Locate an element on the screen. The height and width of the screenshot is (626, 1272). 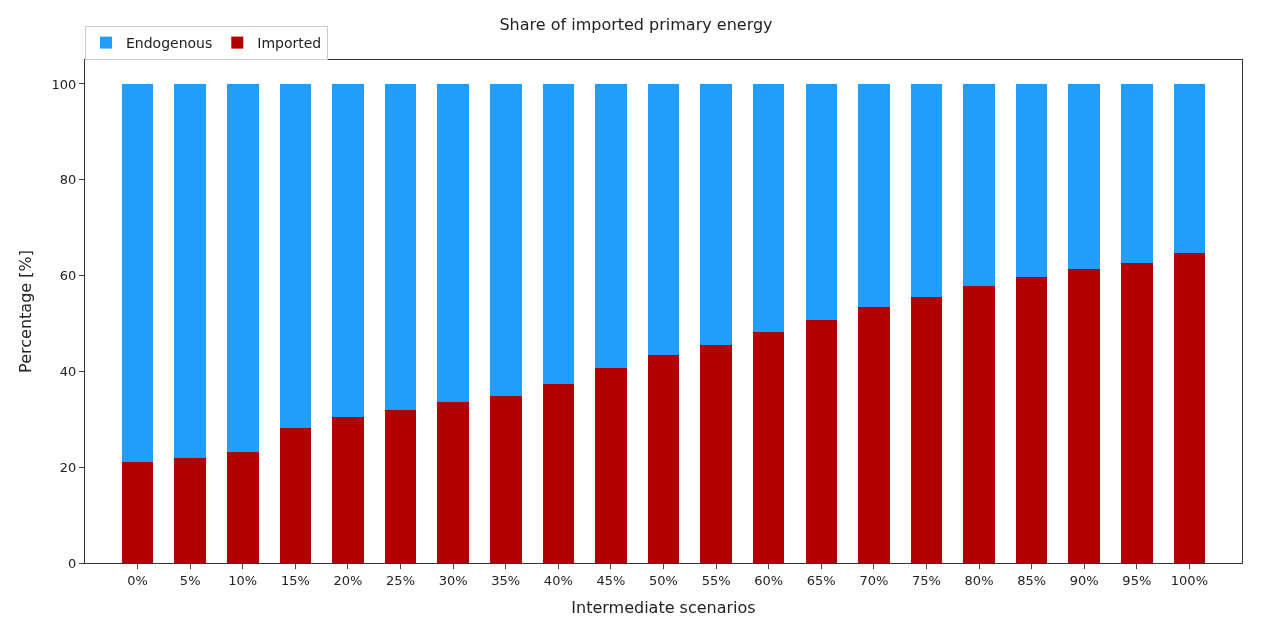
x-tick-label: 75% is located at coordinates (926, 580).